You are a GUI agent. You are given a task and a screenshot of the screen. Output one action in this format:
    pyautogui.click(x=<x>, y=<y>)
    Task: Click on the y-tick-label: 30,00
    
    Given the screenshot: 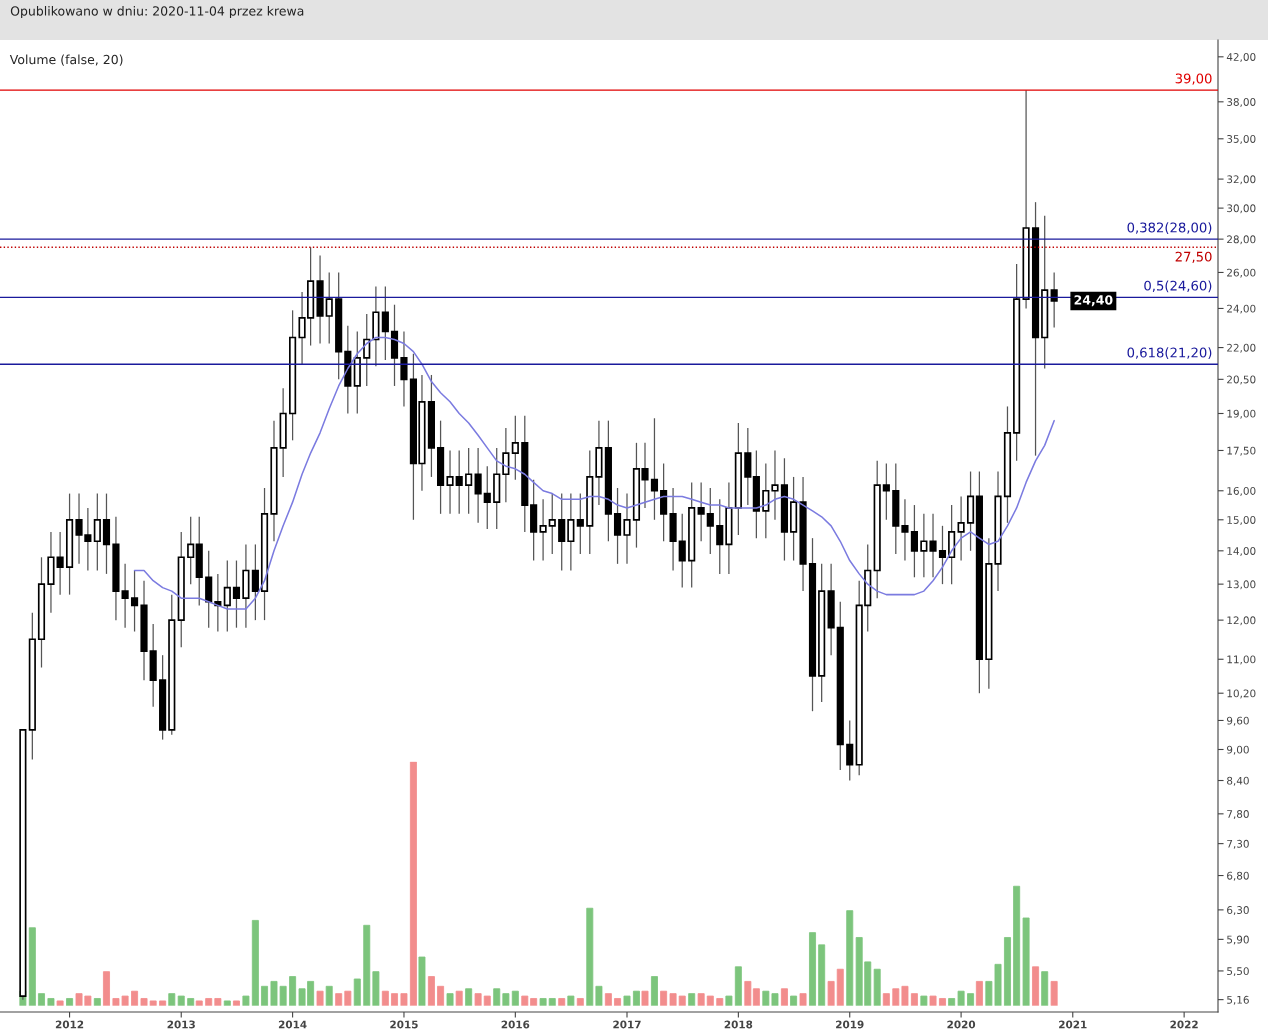 What is the action you would take?
    pyautogui.click(x=1241, y=209)
    